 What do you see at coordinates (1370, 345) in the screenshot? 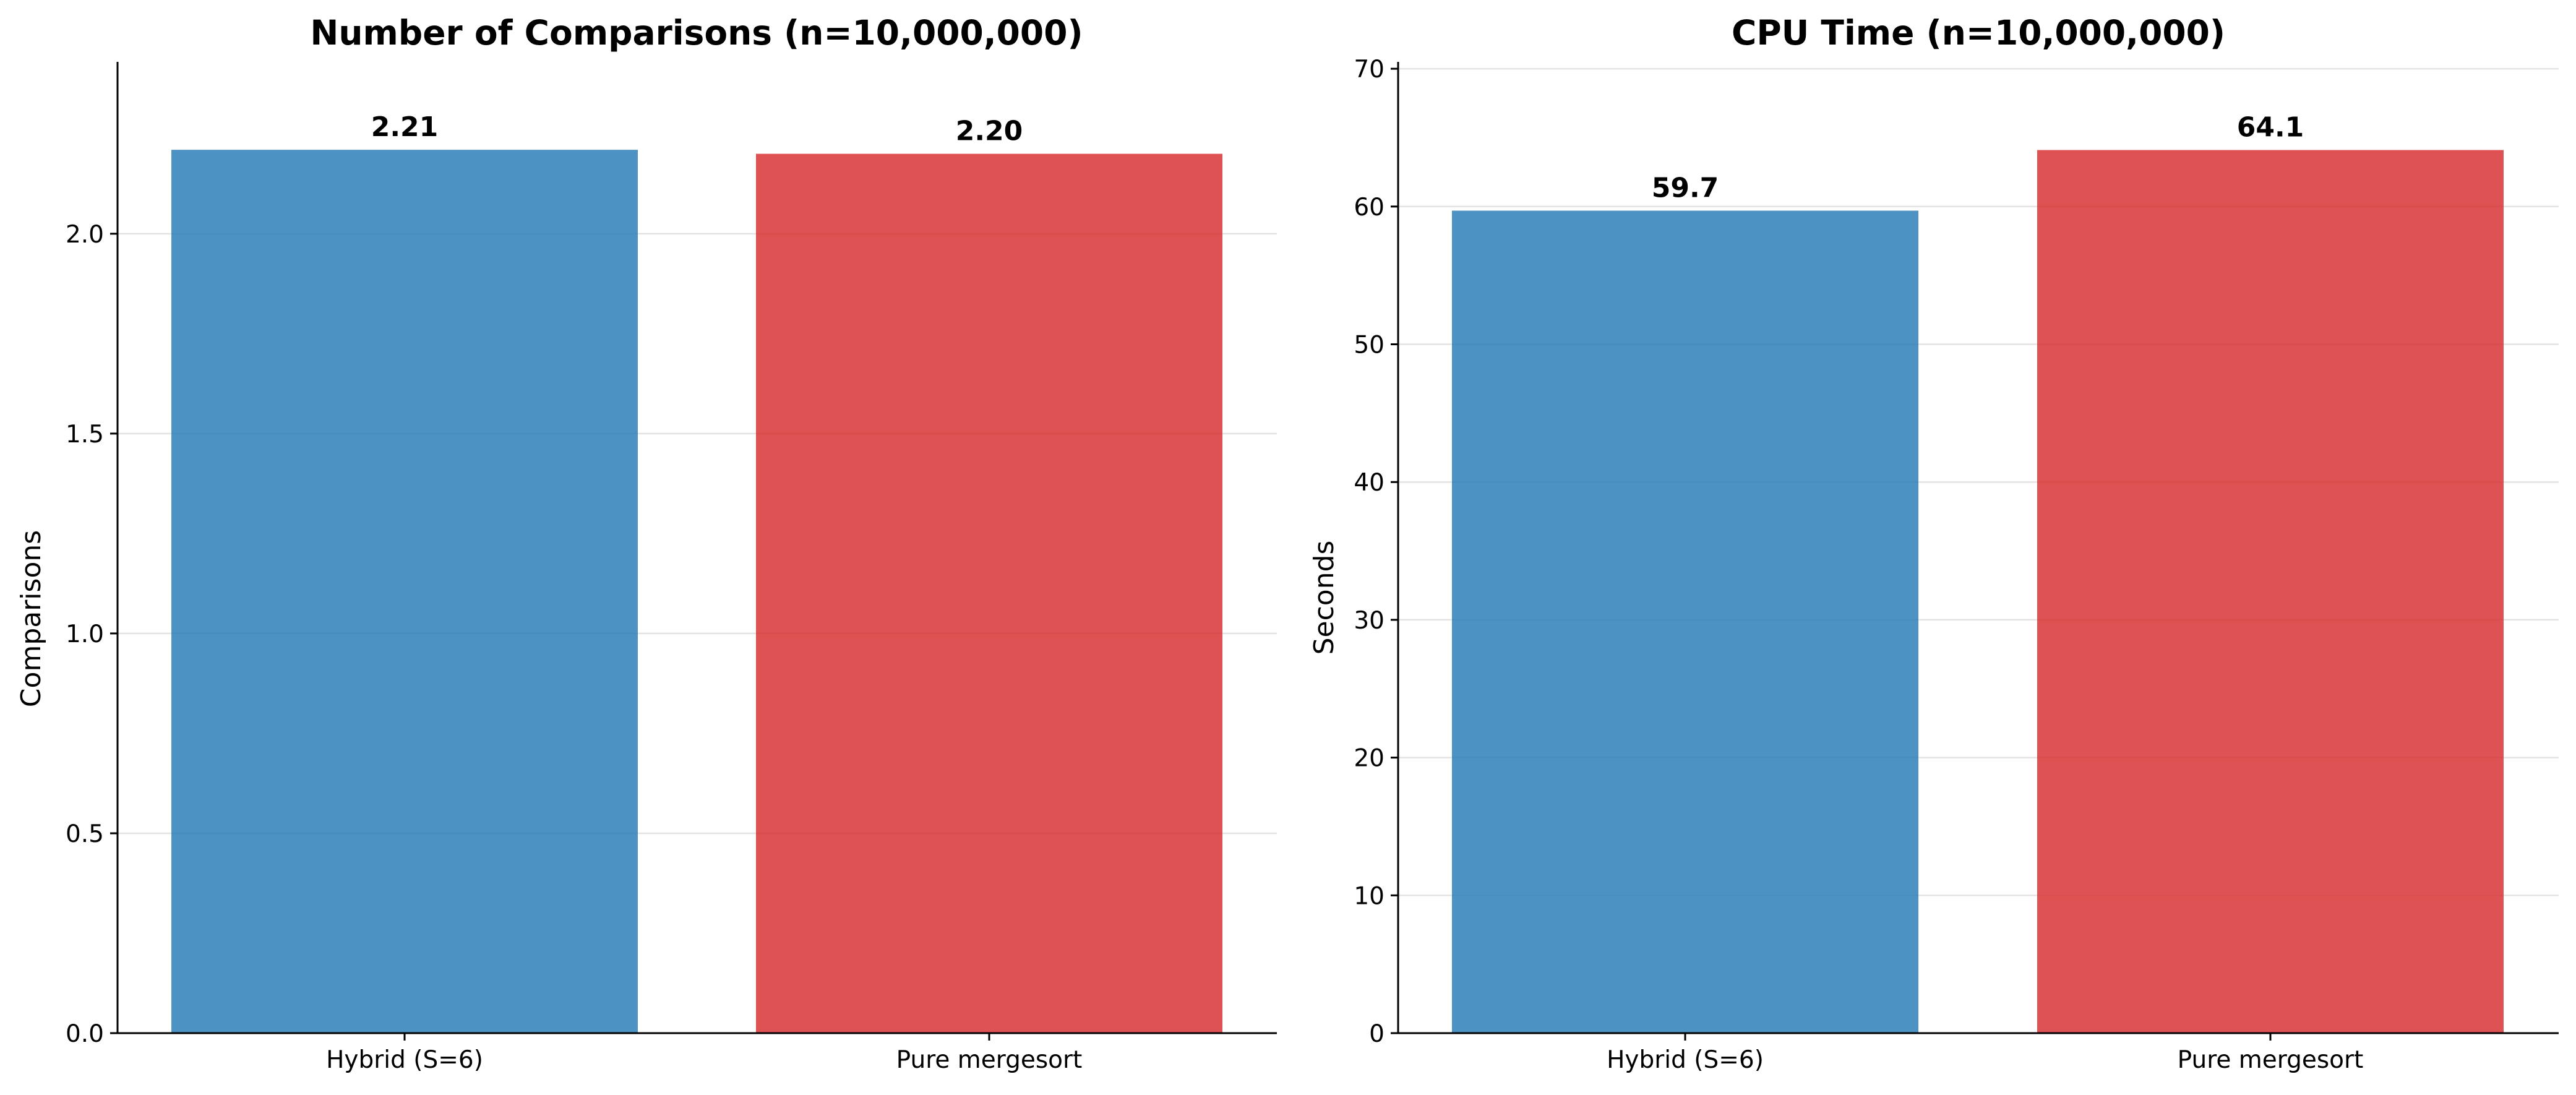
I see `y-tick-label: 50` at bounding box center [1370, 345].